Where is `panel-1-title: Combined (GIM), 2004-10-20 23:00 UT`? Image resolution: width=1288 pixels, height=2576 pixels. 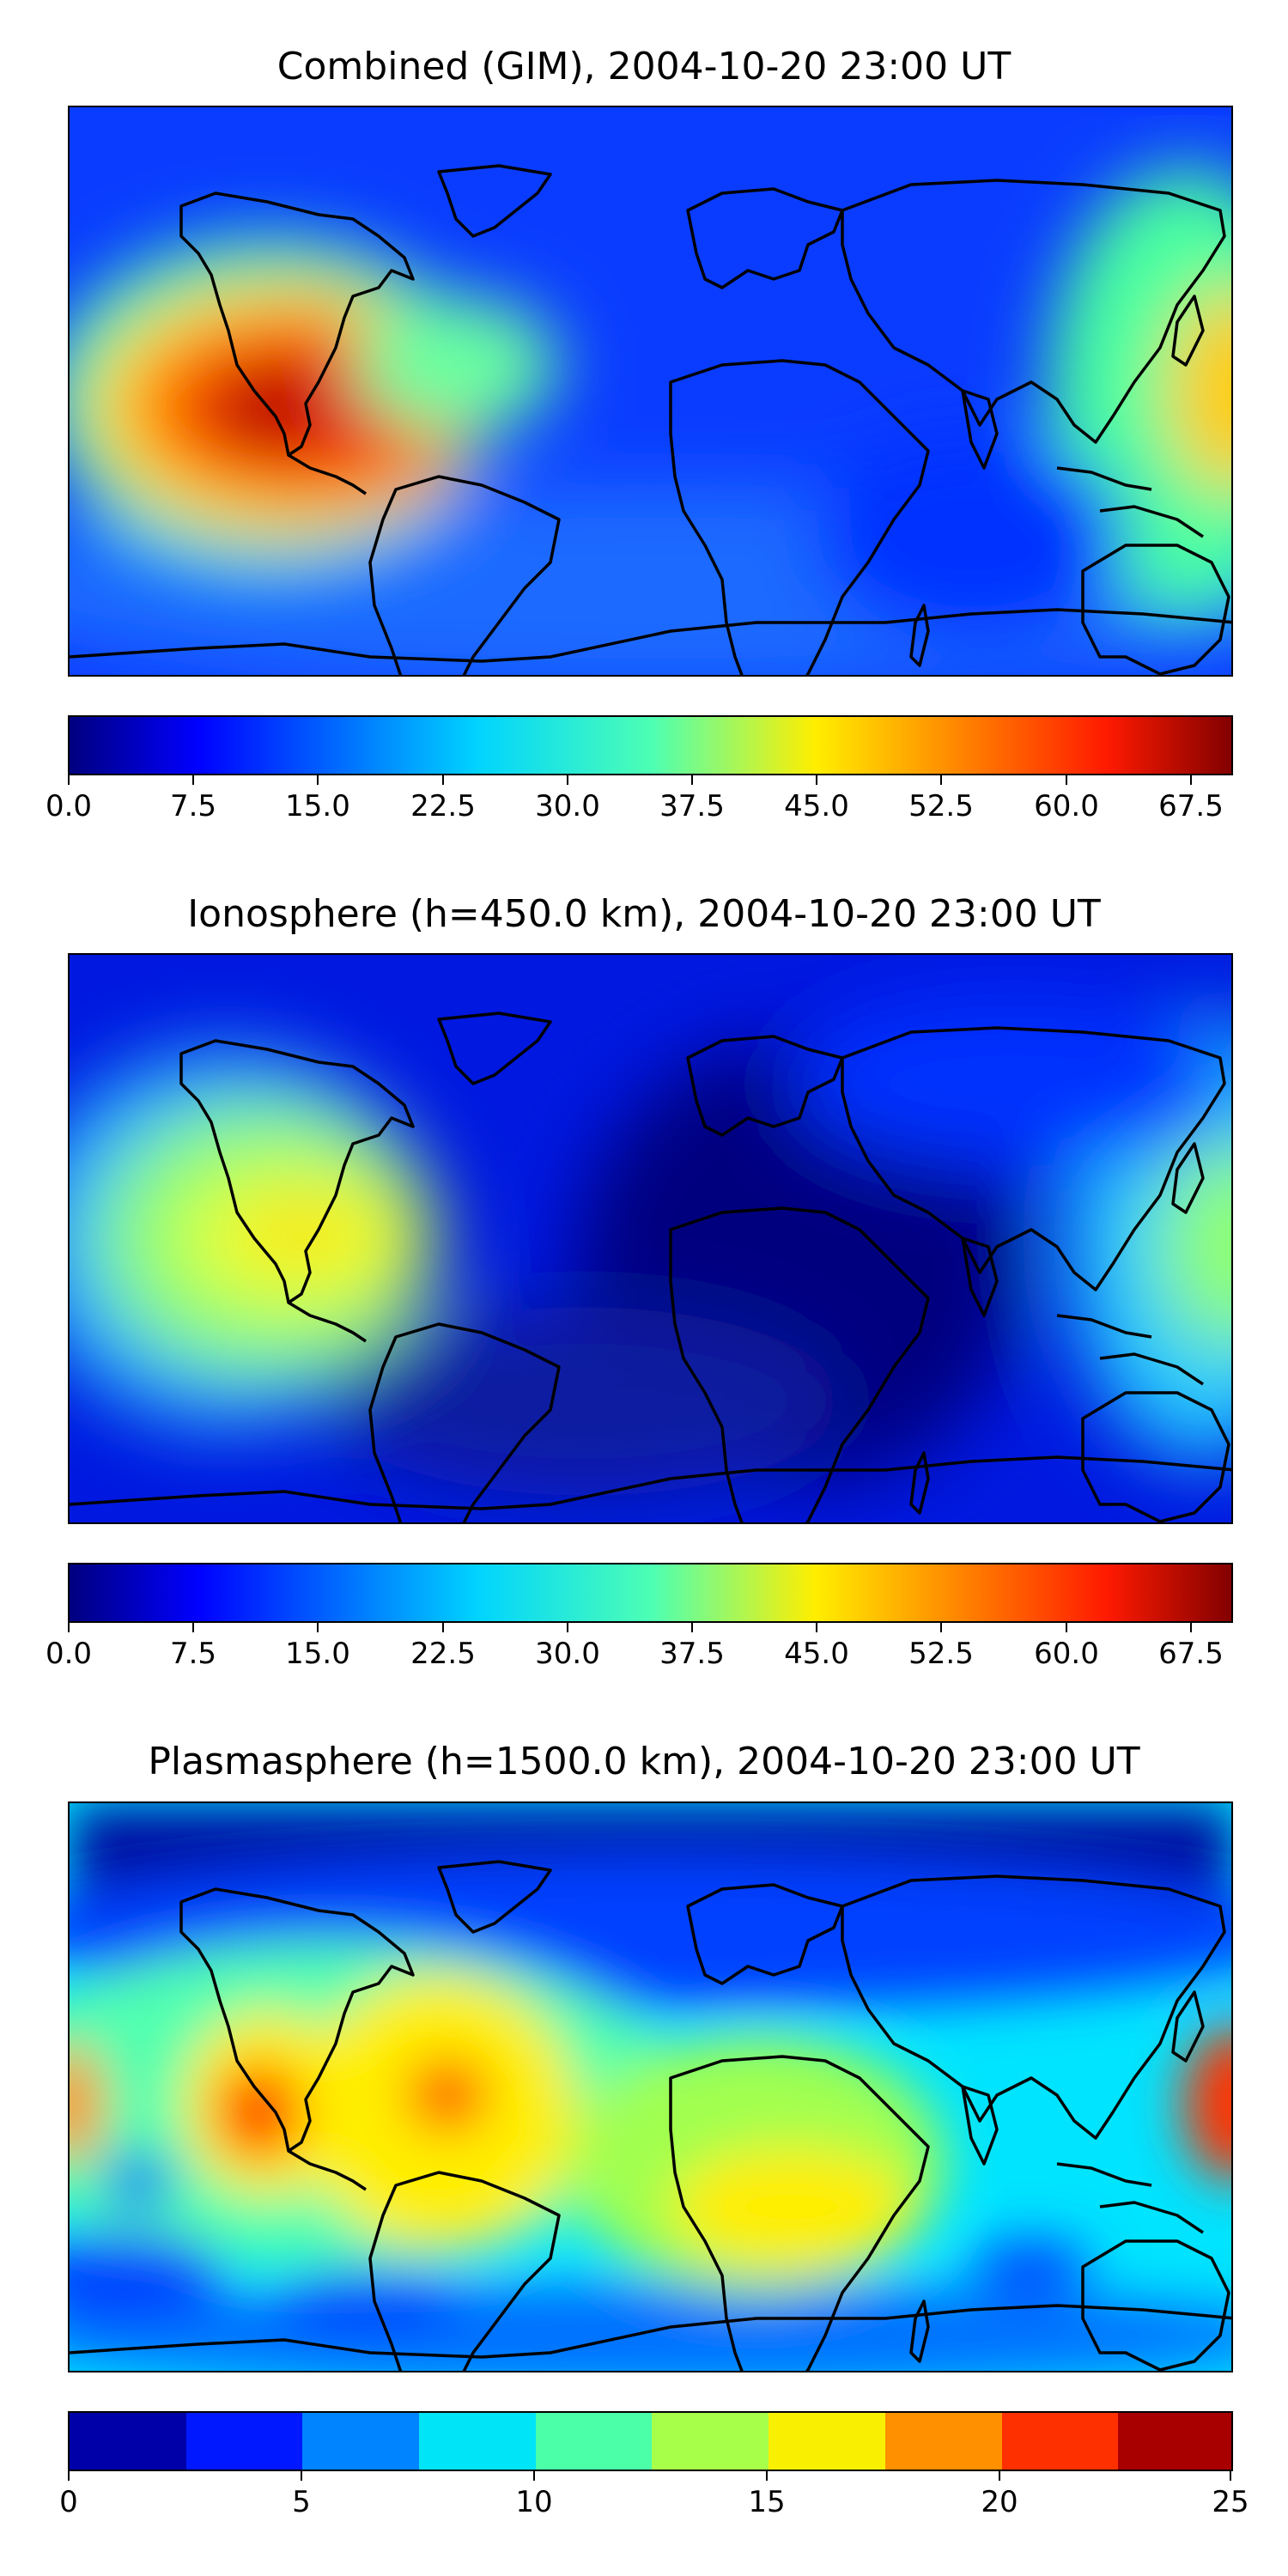 panel-1-title: Combined (GIM), 2004-10-20 23:00 UT is located at coordinates (644, 66).